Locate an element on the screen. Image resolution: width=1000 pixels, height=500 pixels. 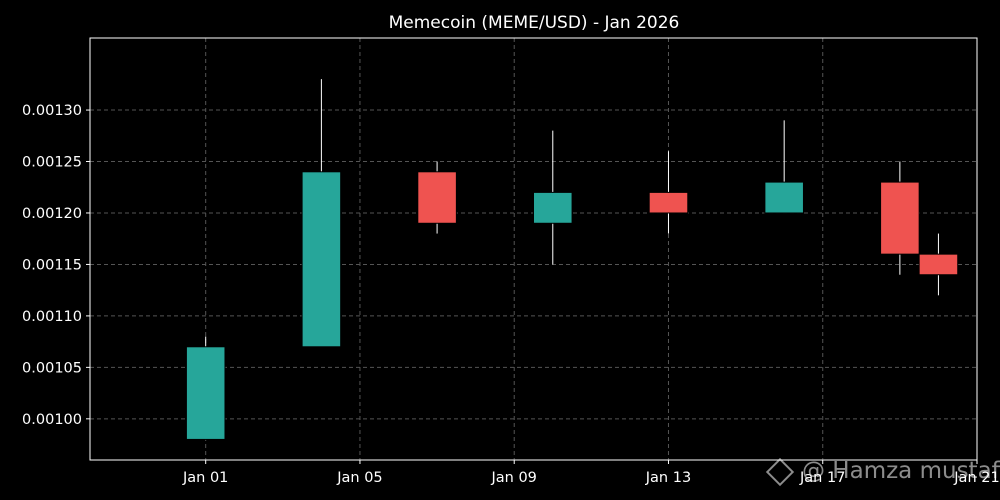
y-tick-label: 0.00105 is located at coordinates (52, 368).